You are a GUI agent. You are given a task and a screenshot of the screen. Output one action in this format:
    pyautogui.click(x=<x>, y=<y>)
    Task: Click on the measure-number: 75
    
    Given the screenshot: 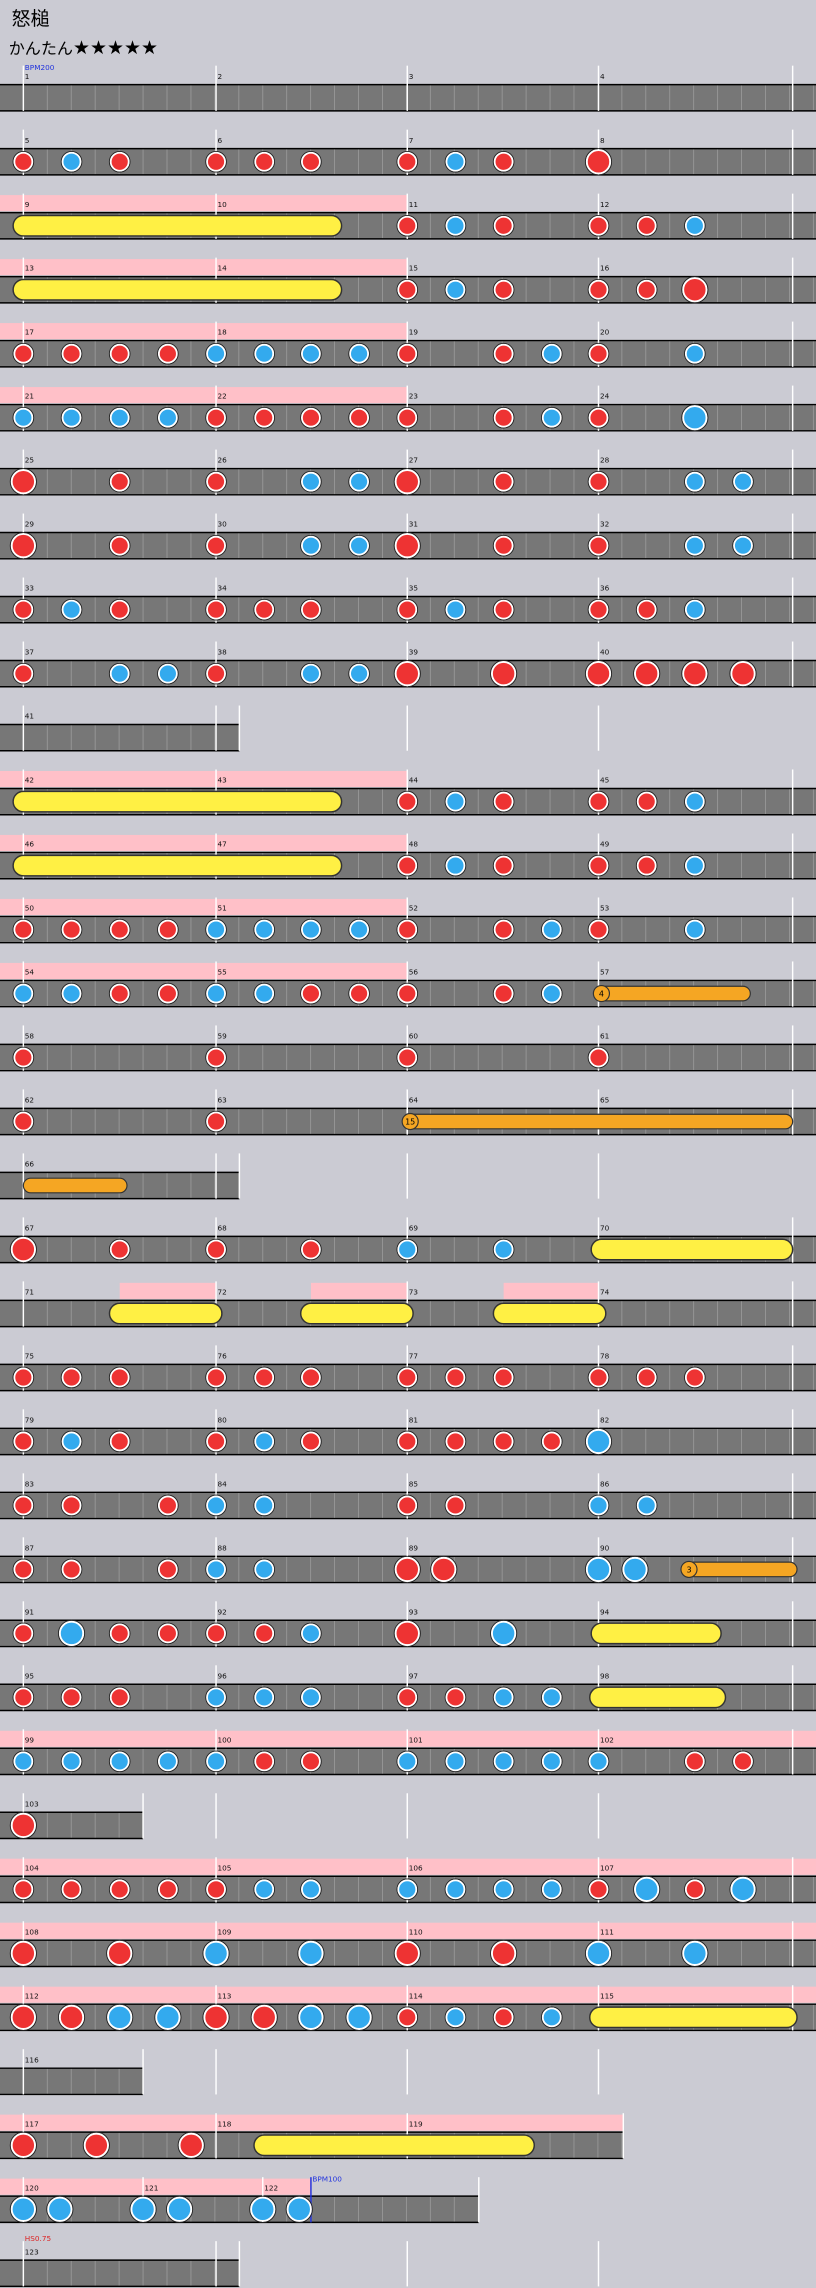 What is the action you would take?
    pyautogui.click(x=29, y=1356)
    